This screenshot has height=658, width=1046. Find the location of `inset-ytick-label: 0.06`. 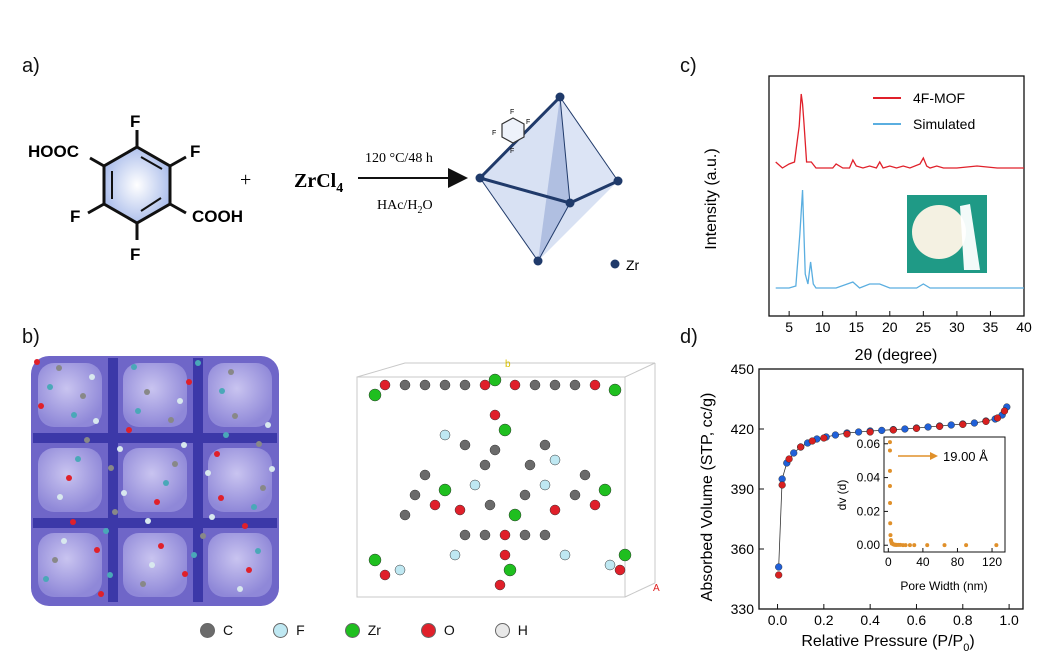

inset-ytick-label: 0.06 is located at coordinates (869, 444).